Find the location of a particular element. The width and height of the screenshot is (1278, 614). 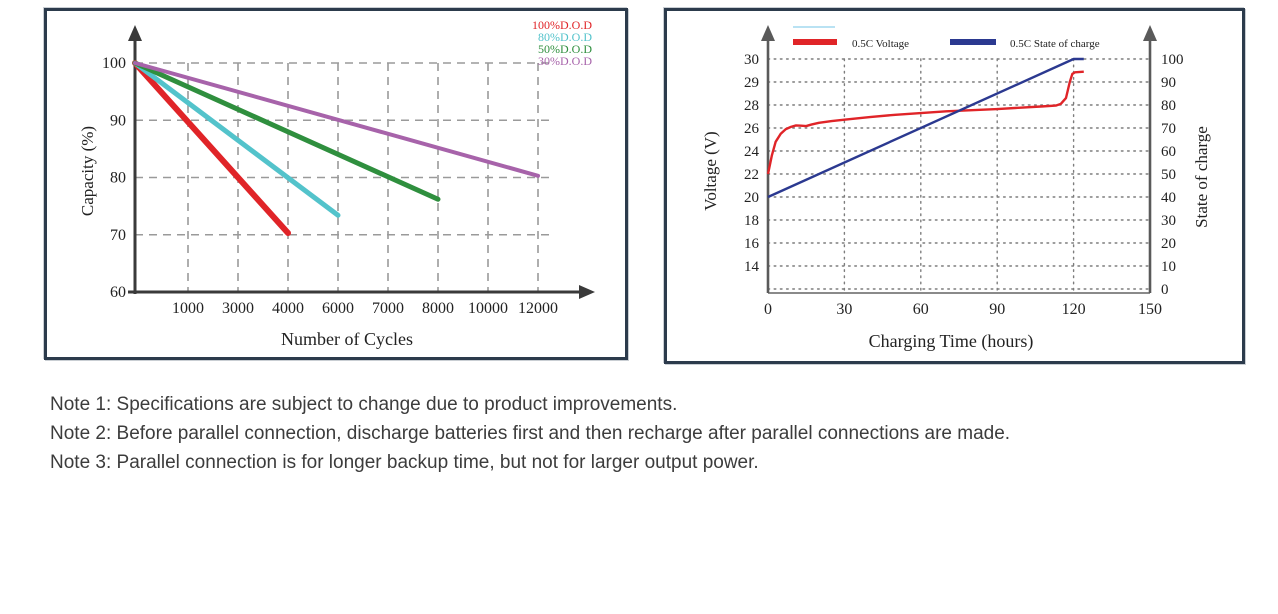

svg-text: 8000 is located at coordinates (438, 308).